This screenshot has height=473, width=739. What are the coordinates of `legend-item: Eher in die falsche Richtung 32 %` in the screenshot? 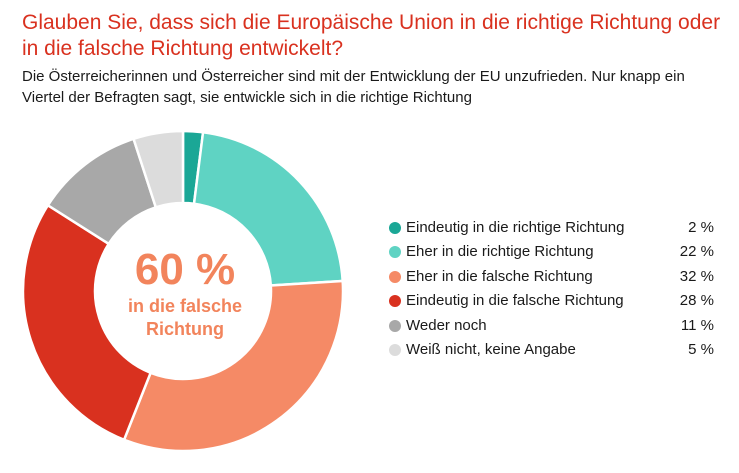 It's located at (553, 279).